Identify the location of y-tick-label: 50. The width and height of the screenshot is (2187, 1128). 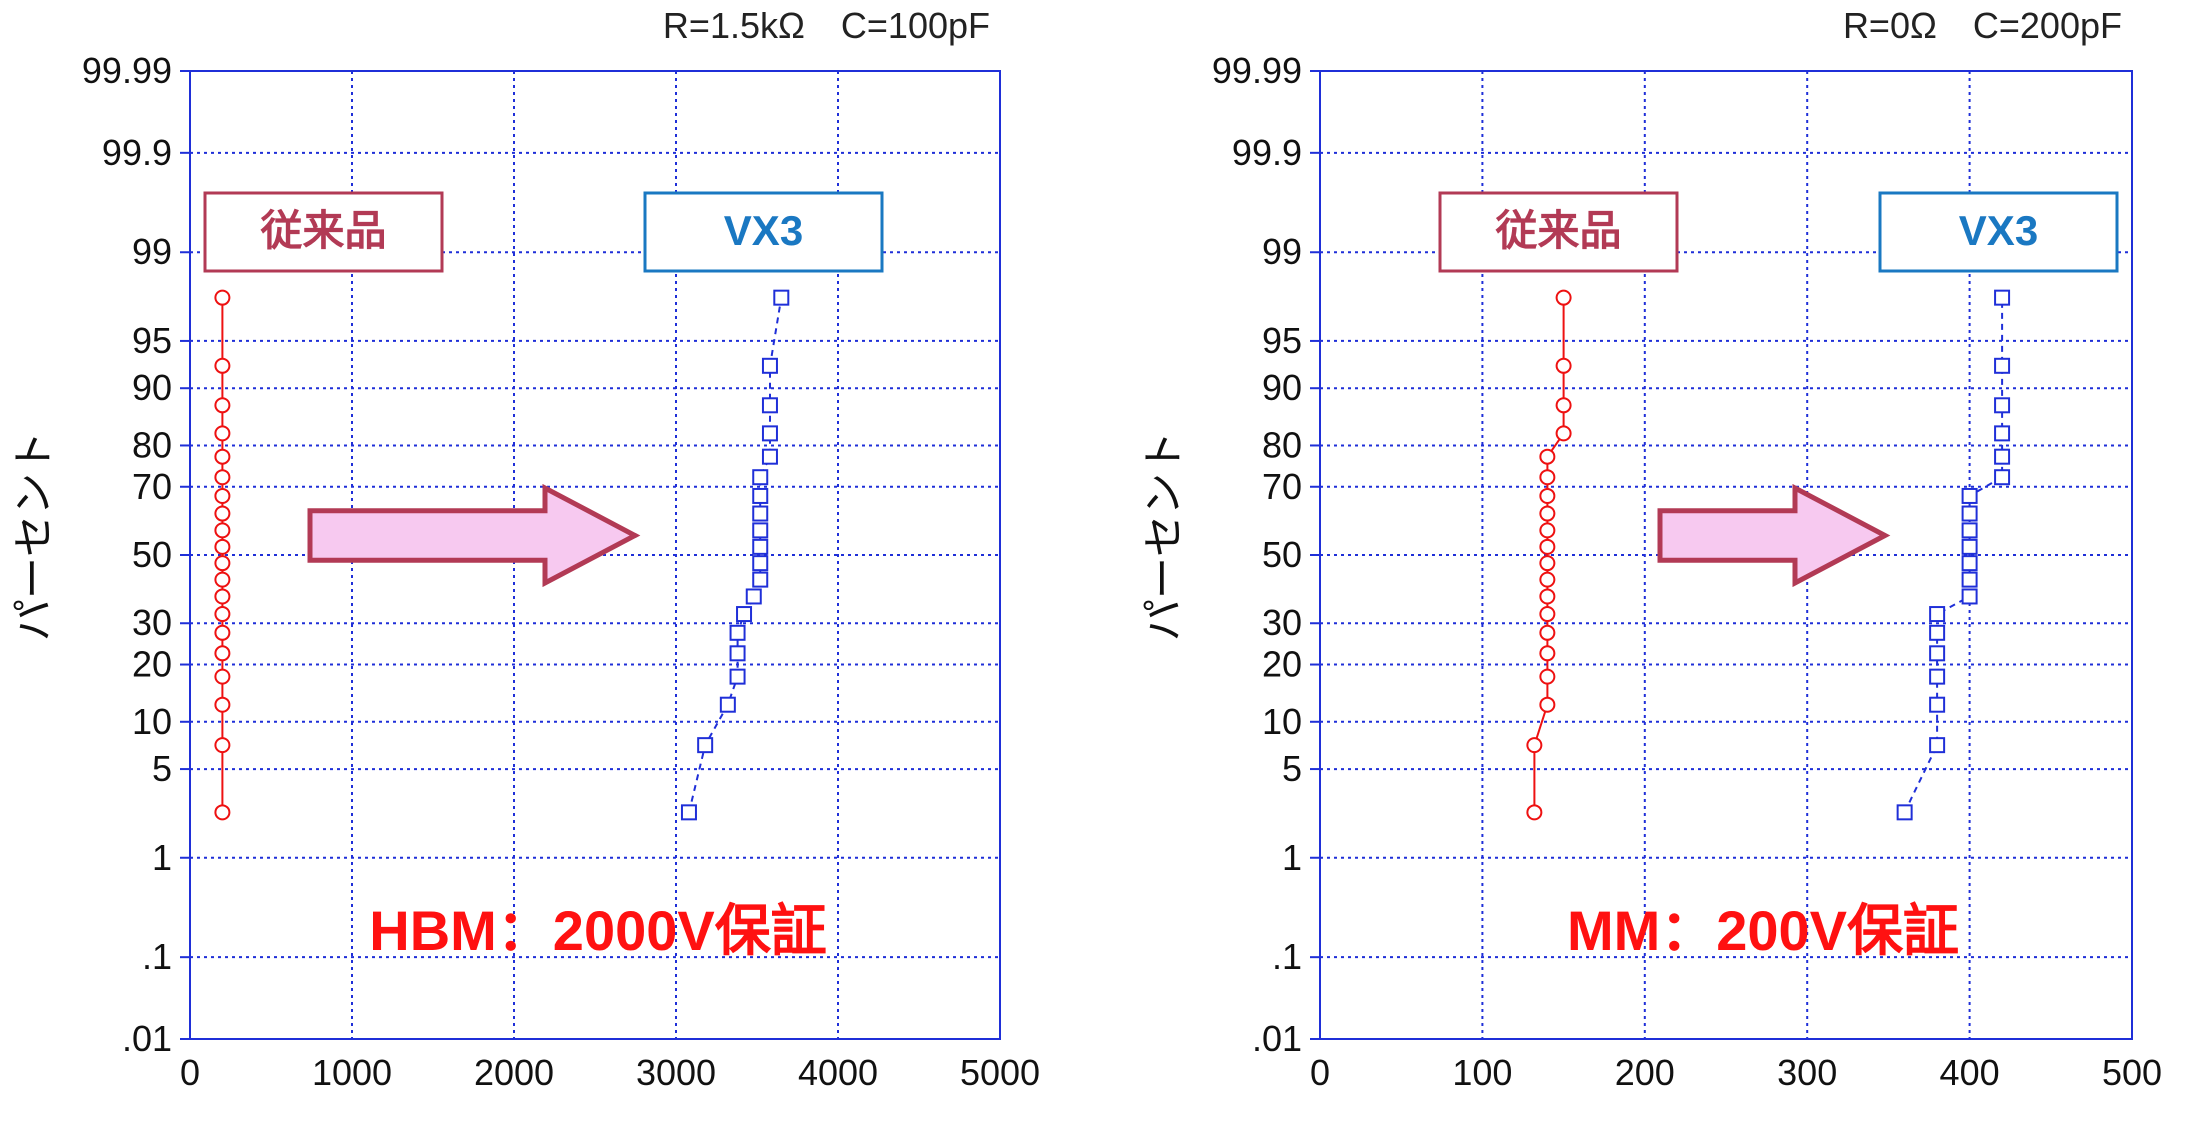
(1282, 554).